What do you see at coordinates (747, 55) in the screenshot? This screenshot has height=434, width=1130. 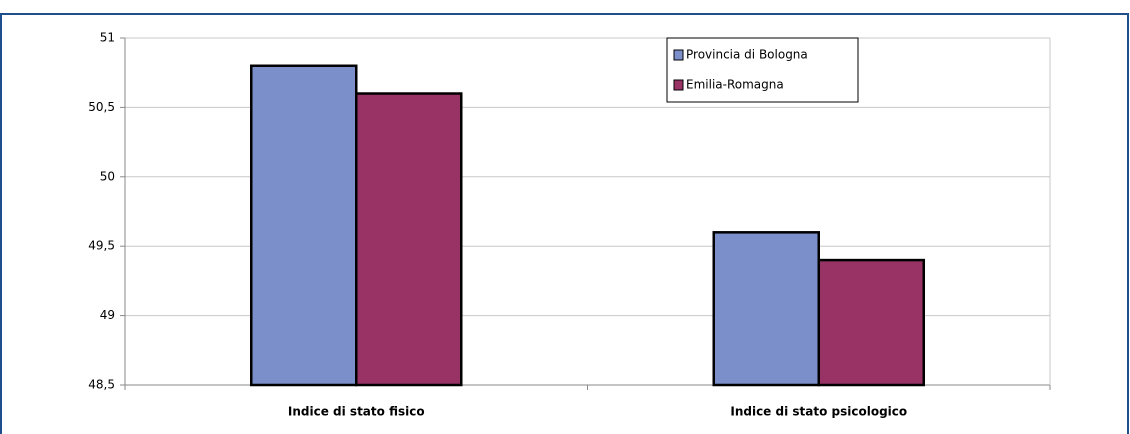 I see `legend-label: Provincia di Bologna` at bounding box center [747, 55].